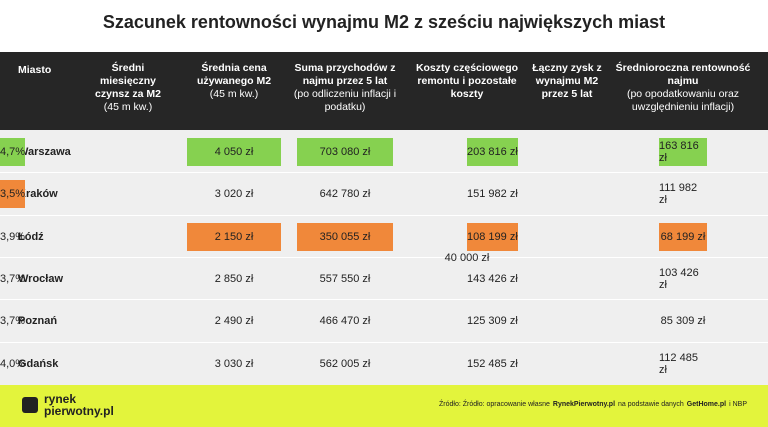 The image size is (768, 427). Describe the element at coordinates (234, 74) in the screenshot. I see `header-bold: Średnia cena używanego M2` at that location.